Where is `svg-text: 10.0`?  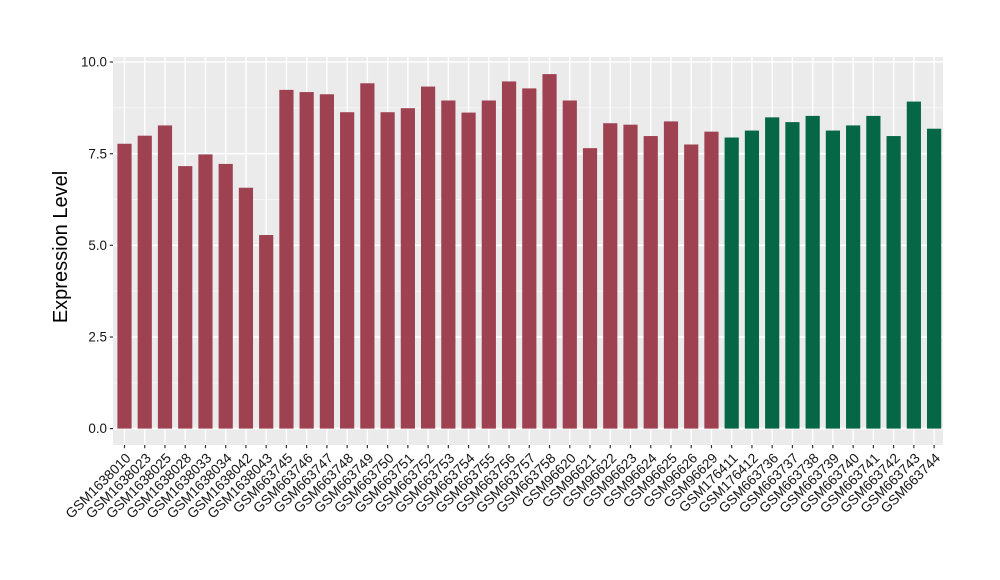 svg-text: 10.0 is located at coordinates (94, 62).